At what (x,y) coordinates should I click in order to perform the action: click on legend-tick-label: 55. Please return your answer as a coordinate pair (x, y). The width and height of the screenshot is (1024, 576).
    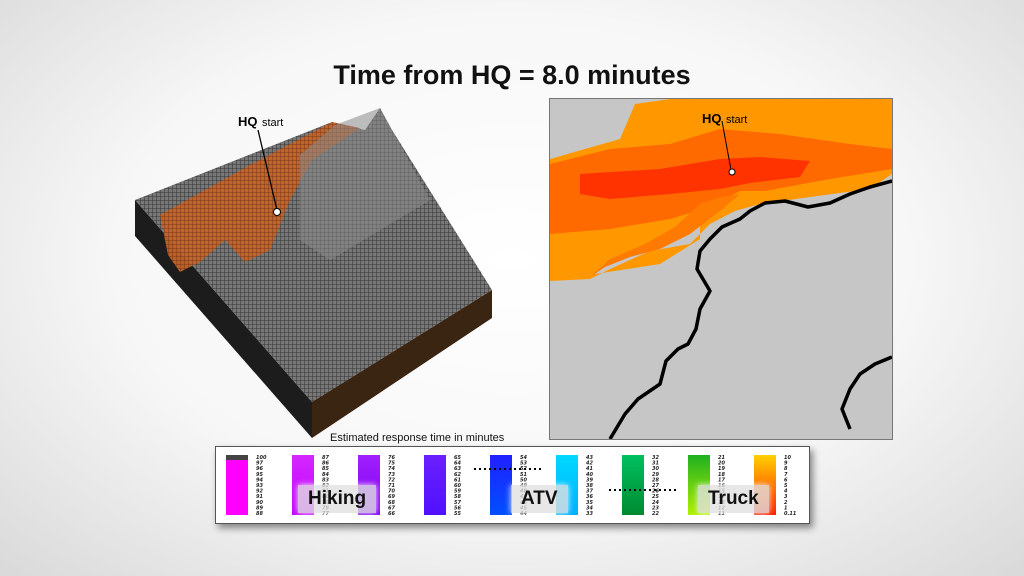
    Looking at the image, I should click on (457, 514).